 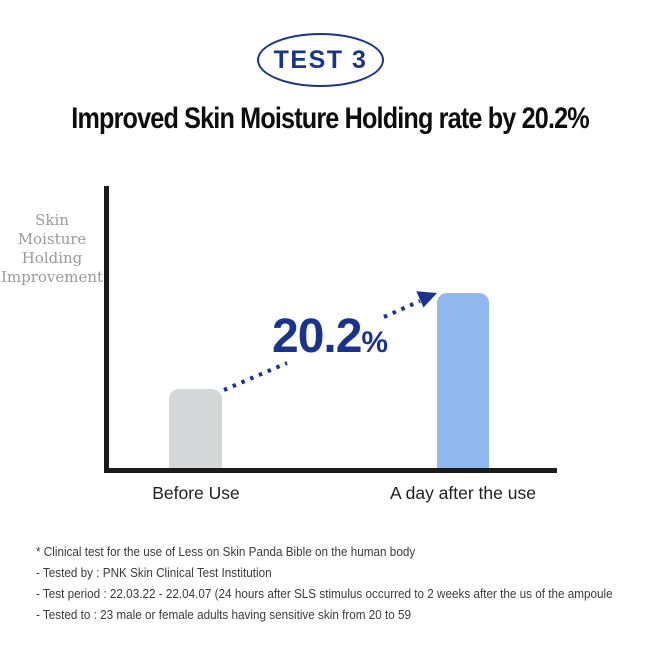 What do you see at coordinates (195, 428) in the screenshot?
I see `bar-before-use` at bounding box center [195, 428].